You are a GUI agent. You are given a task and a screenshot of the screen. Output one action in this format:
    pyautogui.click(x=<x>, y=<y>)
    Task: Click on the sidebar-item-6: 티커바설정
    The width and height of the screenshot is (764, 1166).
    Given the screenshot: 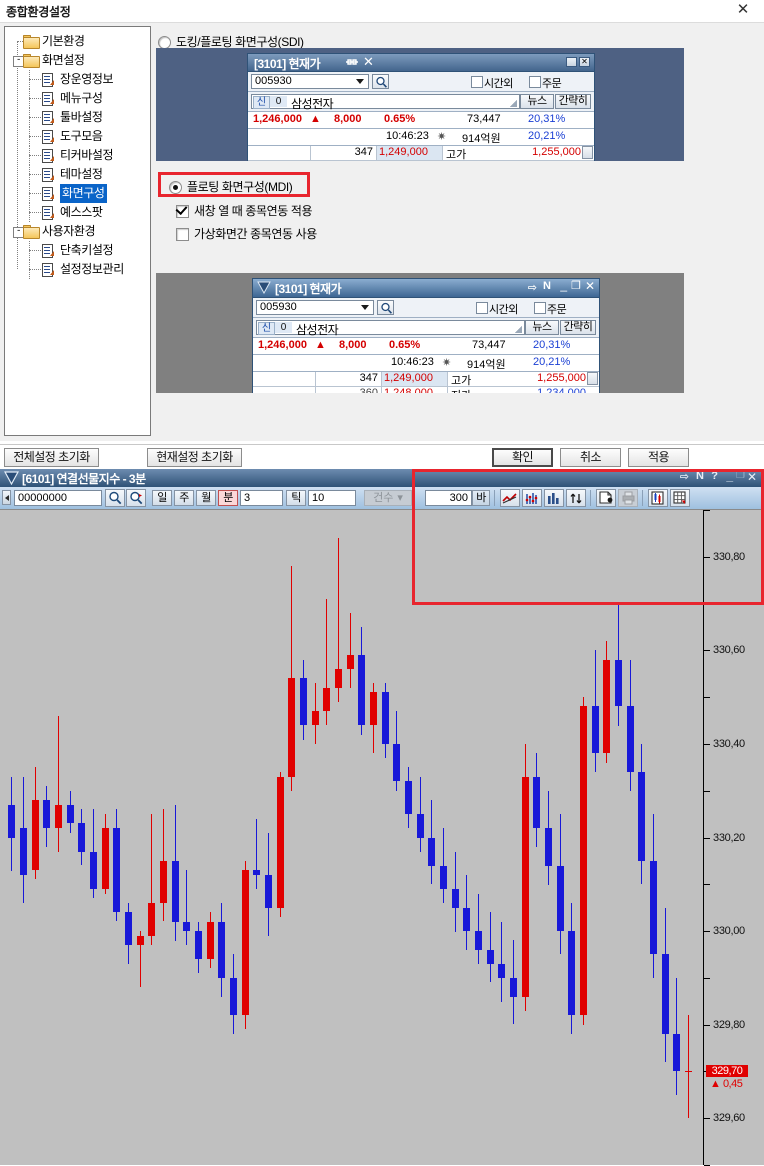 What is the action you would take?
    pyautogui.click(x=76, y=155)
    